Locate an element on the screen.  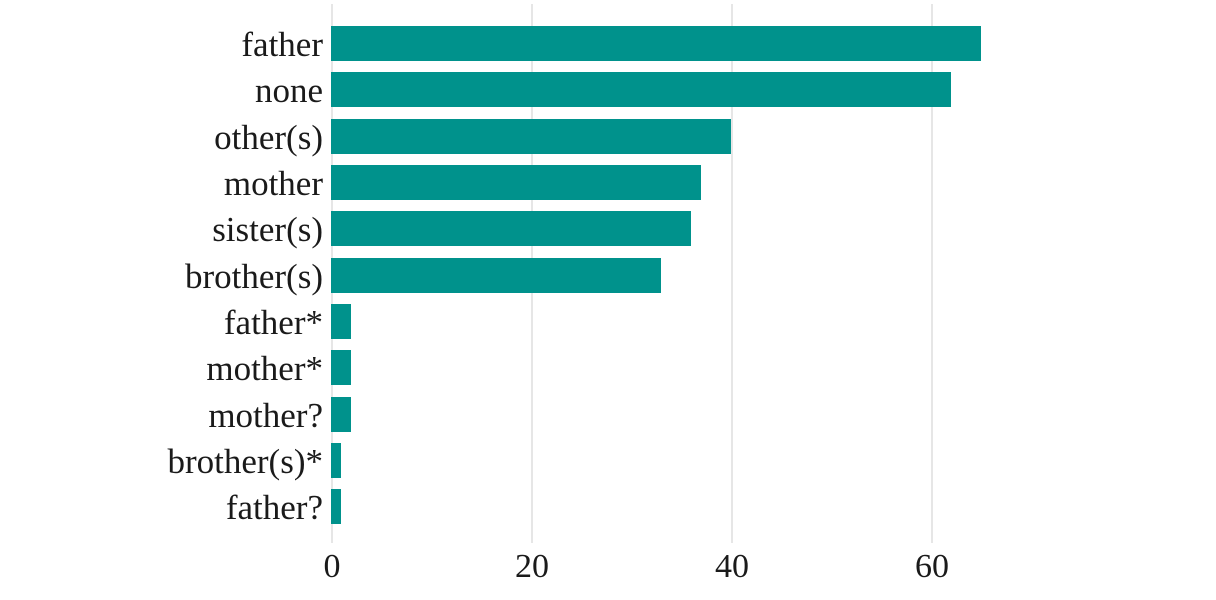
category-label: other(s) is located at coordinates (268, 137).